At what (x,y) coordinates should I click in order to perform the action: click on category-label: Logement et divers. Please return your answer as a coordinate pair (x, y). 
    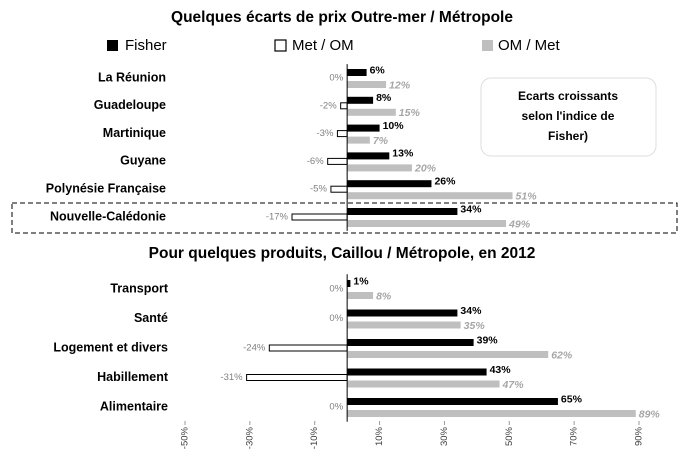
    Looking at the image, I should click on (110, 347).